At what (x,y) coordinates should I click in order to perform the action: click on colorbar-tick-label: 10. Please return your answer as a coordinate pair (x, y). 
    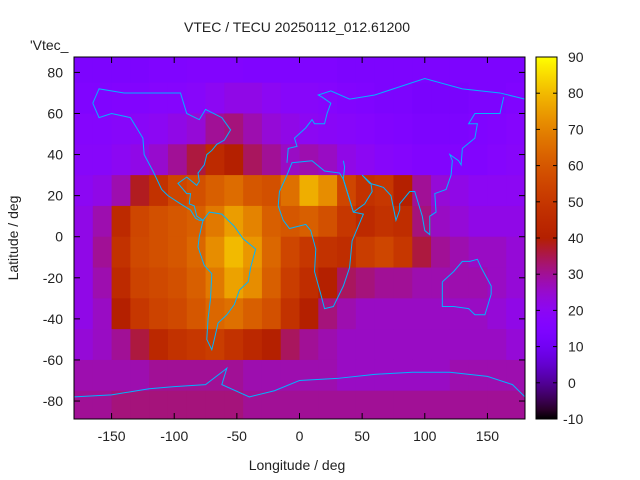
    Looking at the image, I should click on (576, 347).